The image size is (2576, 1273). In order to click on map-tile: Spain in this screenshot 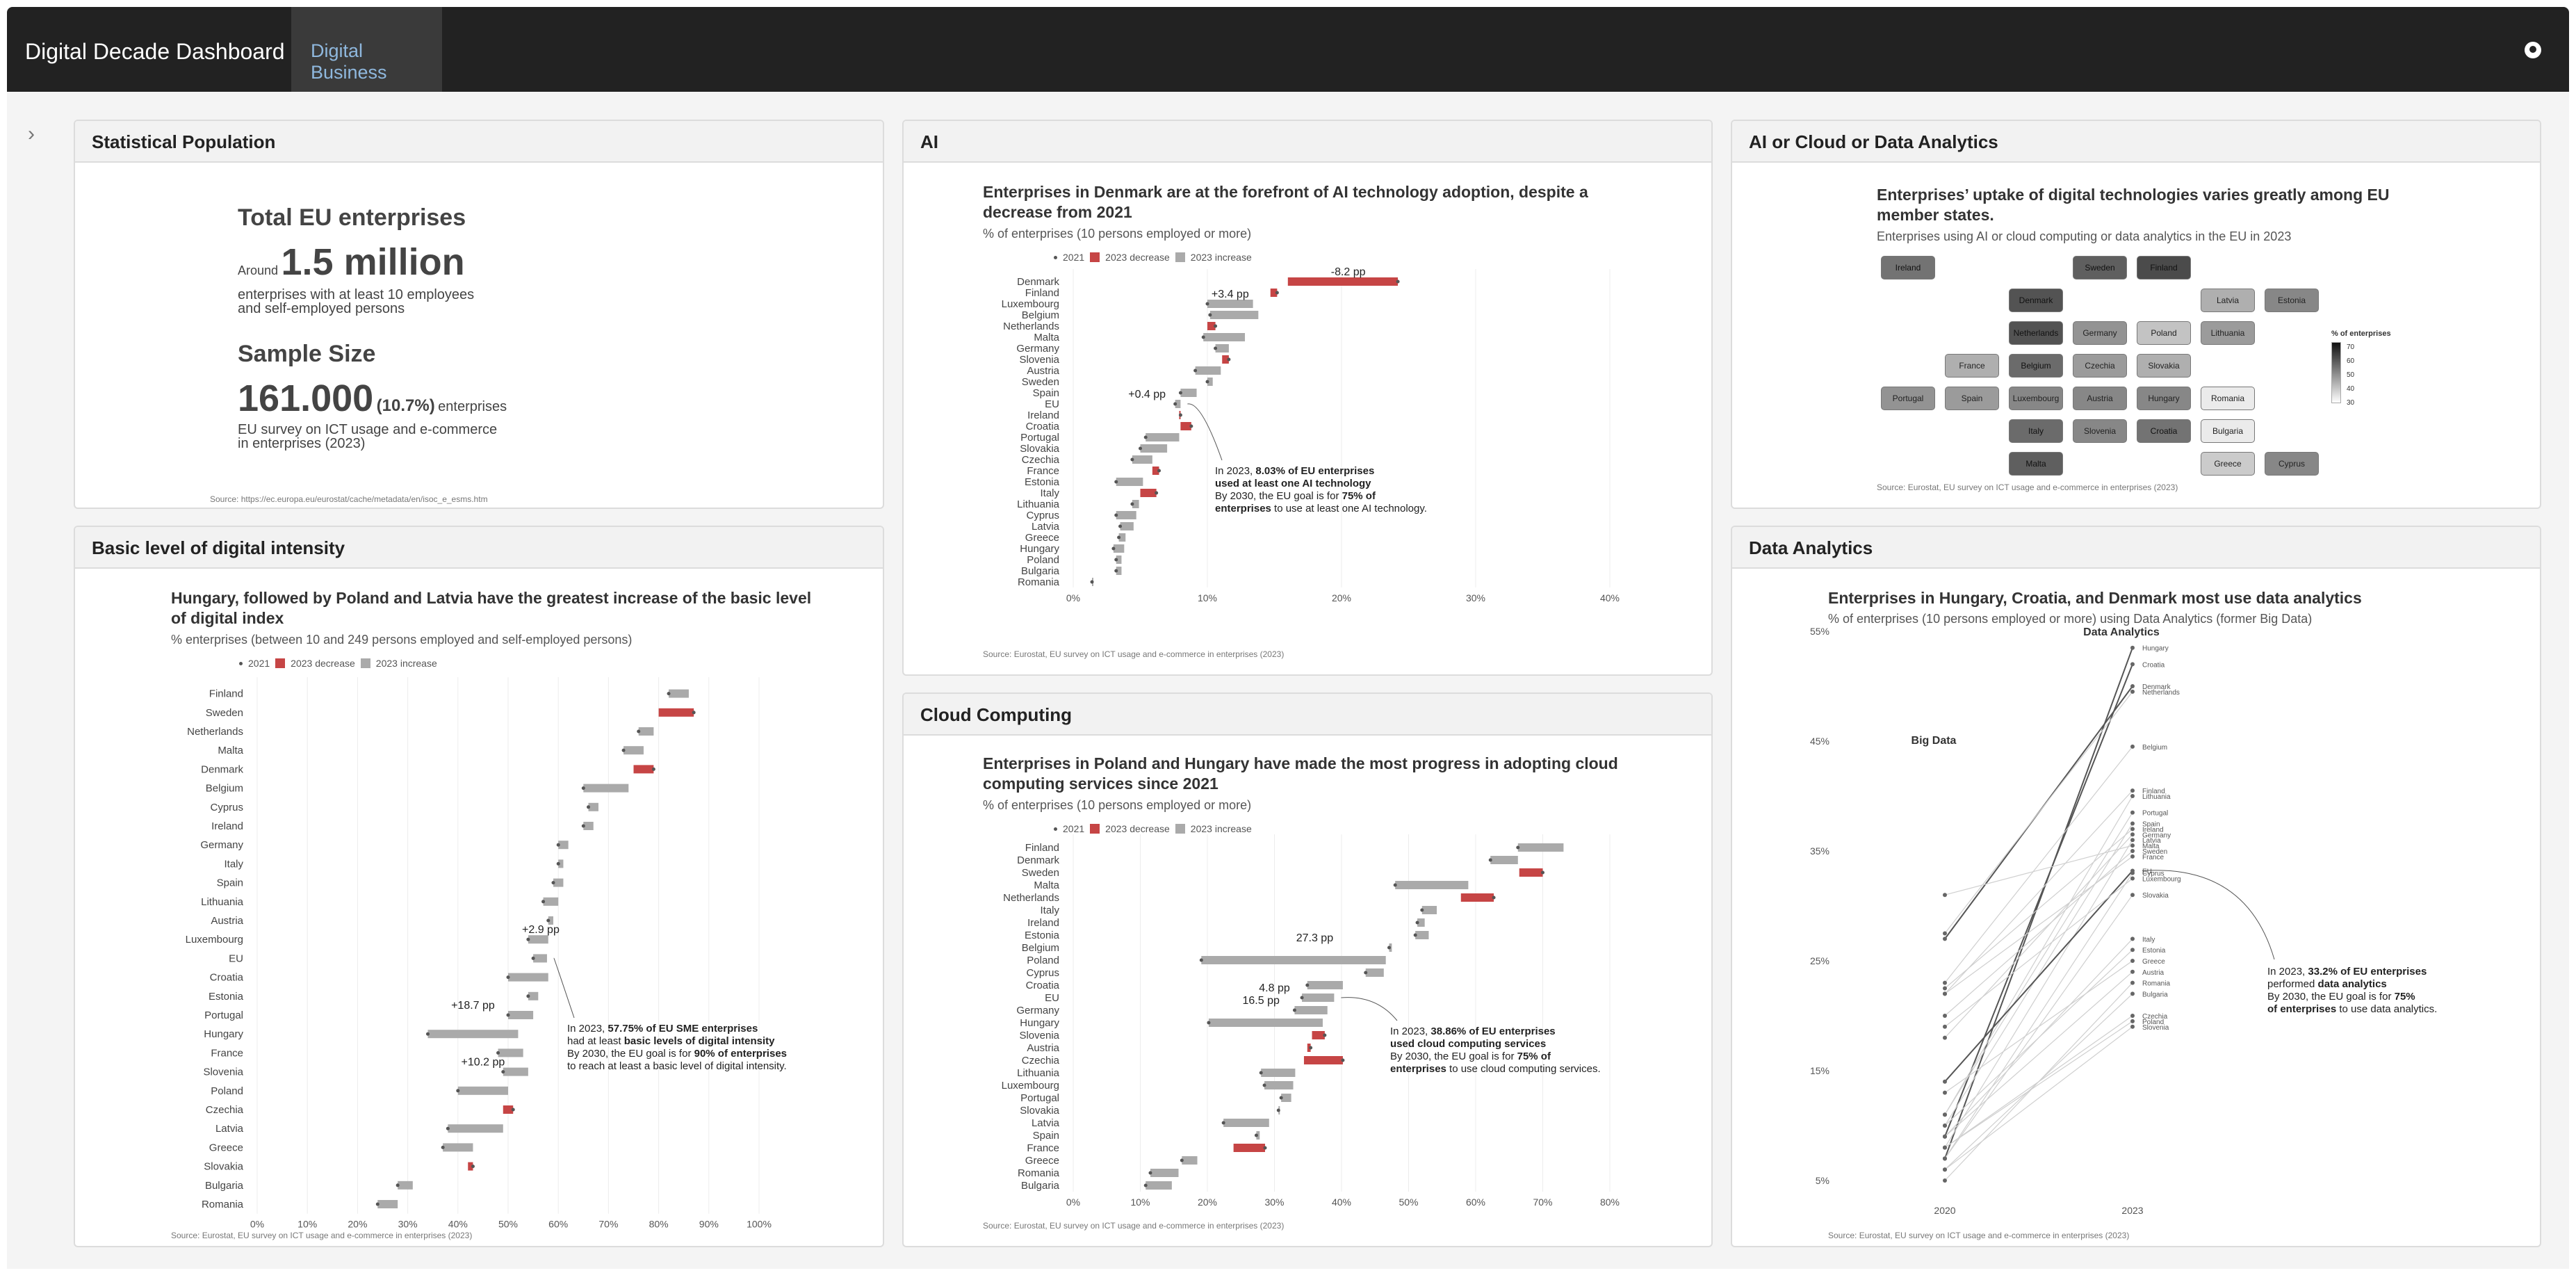, I will do `click(1972, 398)`.